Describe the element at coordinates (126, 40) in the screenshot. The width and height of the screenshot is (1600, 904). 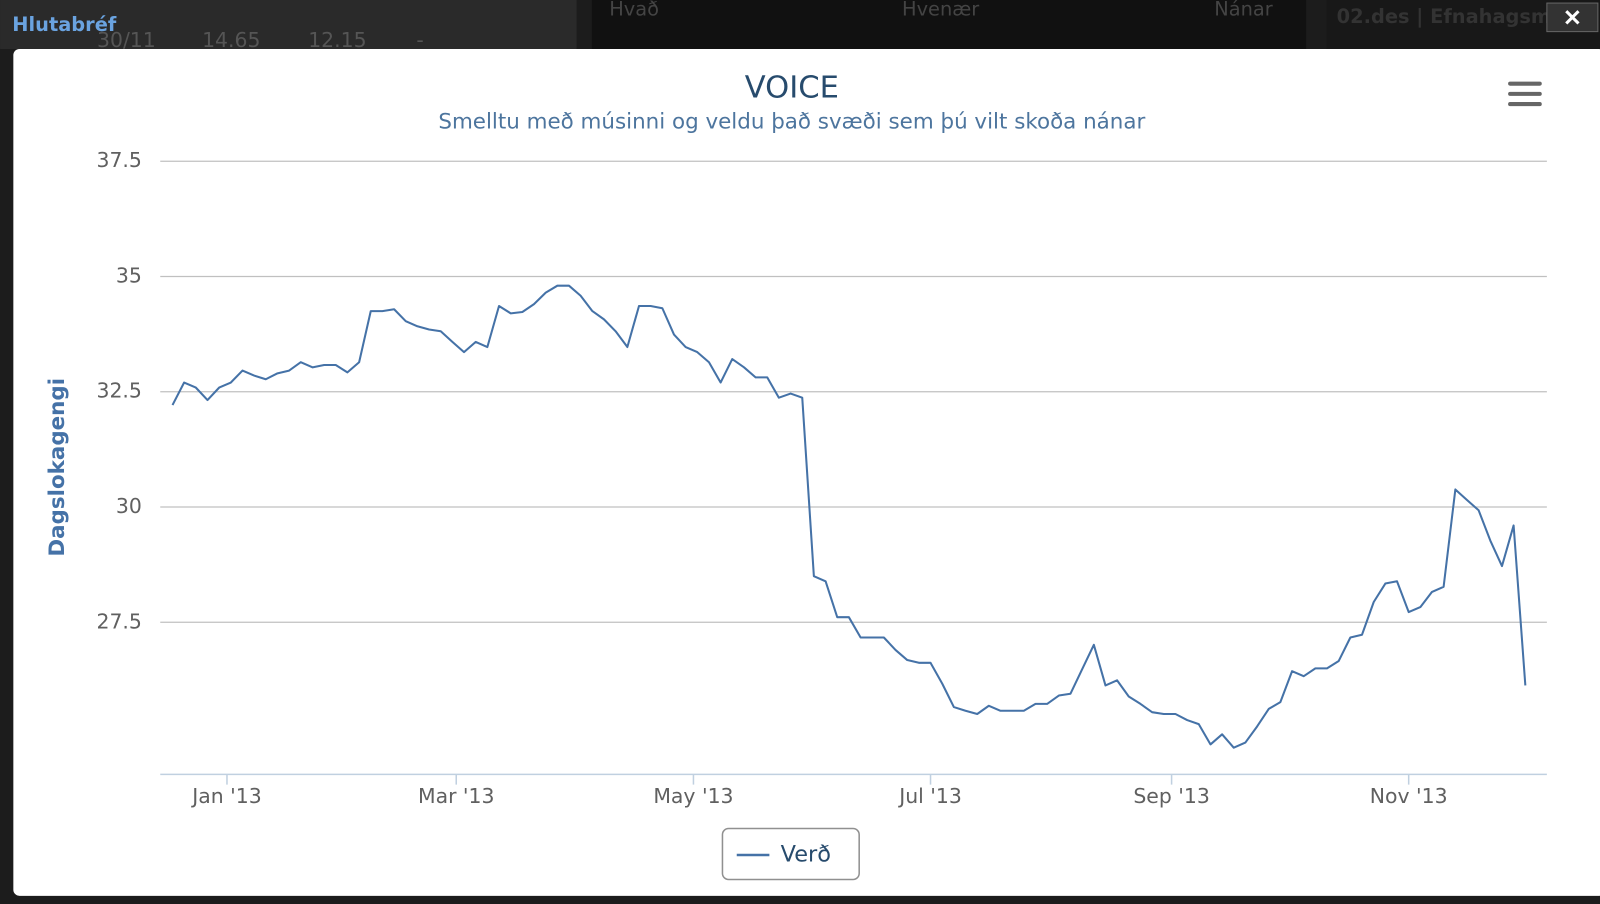
I see `cell: 30/11` at that location.